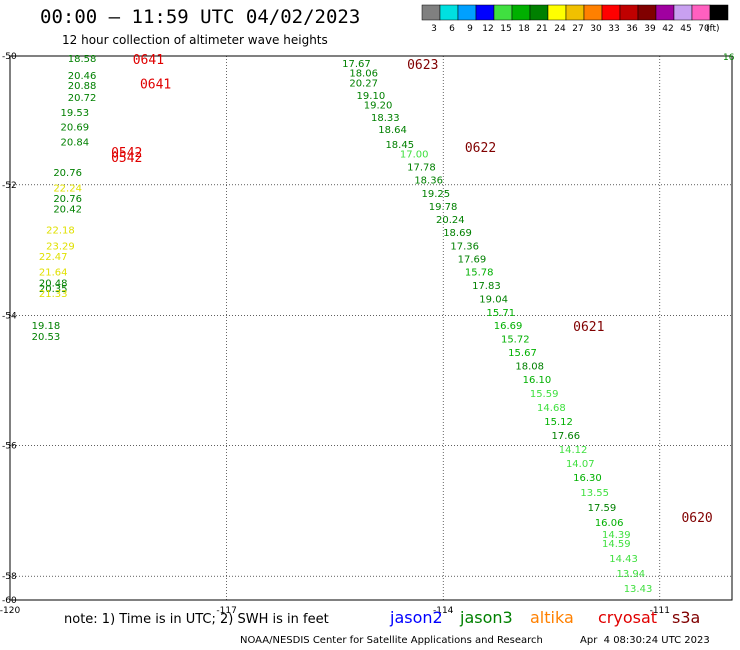 Image resolution: width=740 pixels, height=650 pixels. Describe the element at coordinates (46, 326) in the screenshot. I see `wave-height-label: 19.18` at that location.